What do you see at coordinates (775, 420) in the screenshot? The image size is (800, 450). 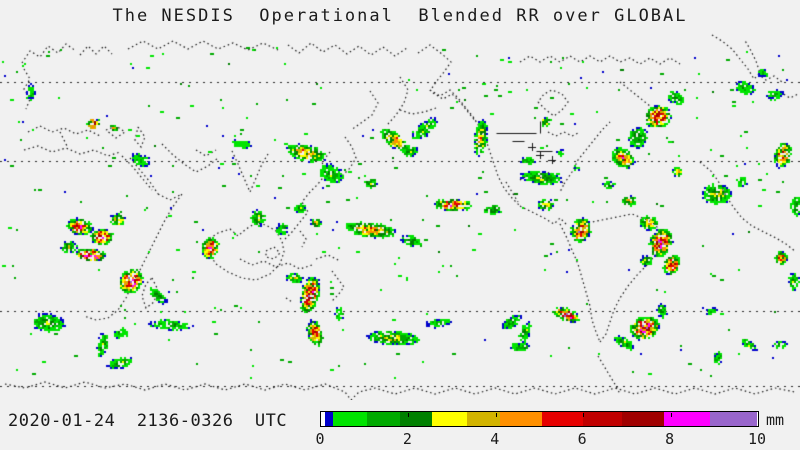 I see `colorbar-unit-label: mm` at bounding box center [775, 420].